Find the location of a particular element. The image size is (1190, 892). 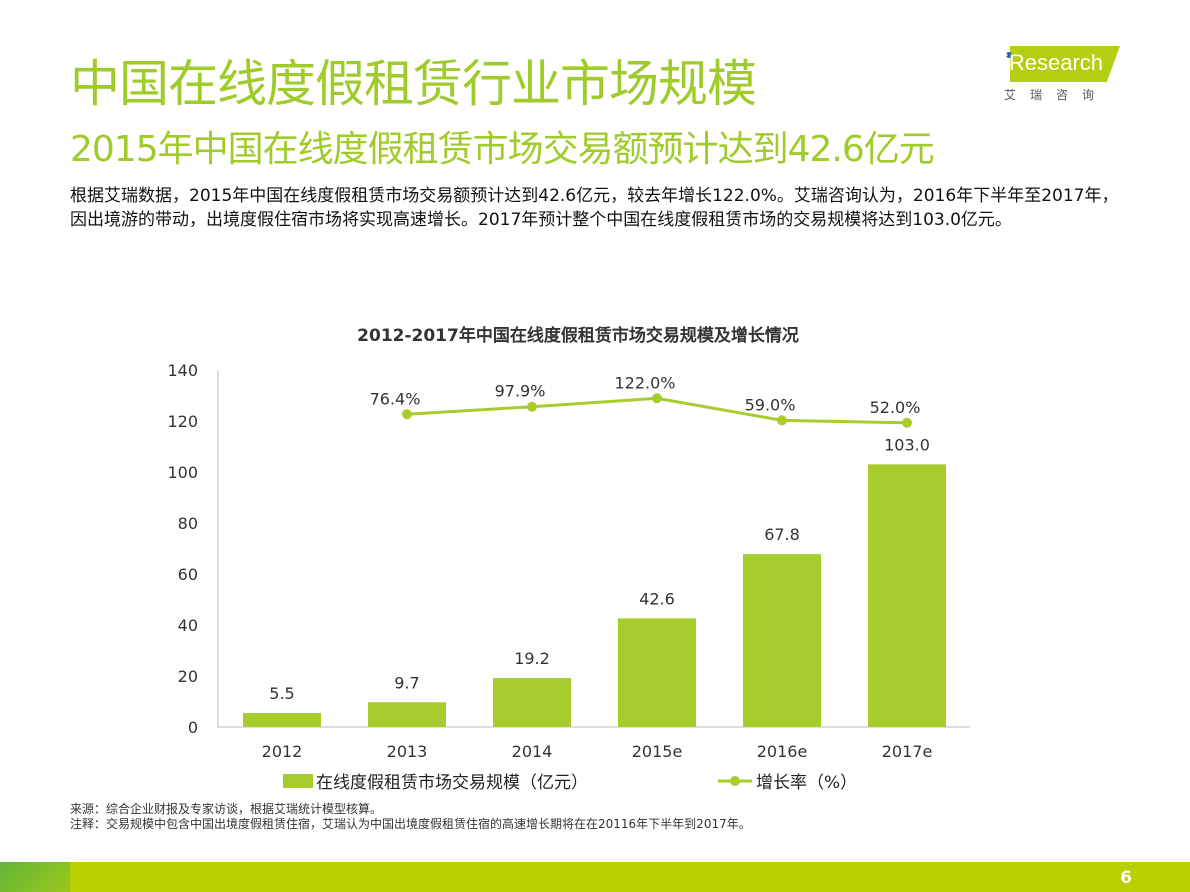

growth-label: 52.0% is located at coordinates (895, 407).